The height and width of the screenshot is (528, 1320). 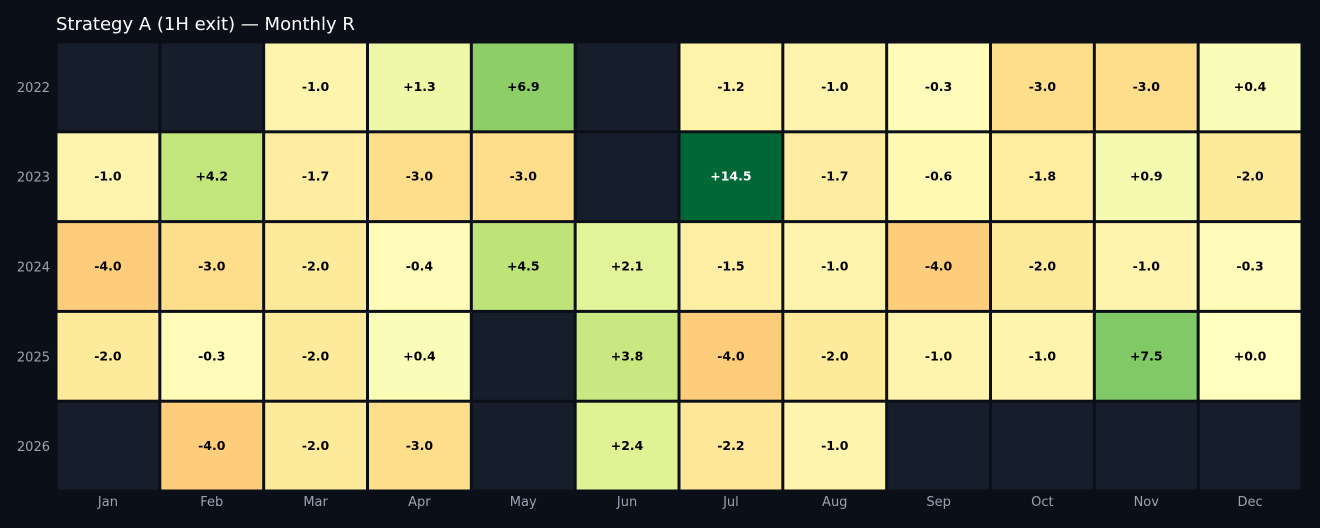 I want to click on cell-value-label: +1.3, so click(x=419, y=86).